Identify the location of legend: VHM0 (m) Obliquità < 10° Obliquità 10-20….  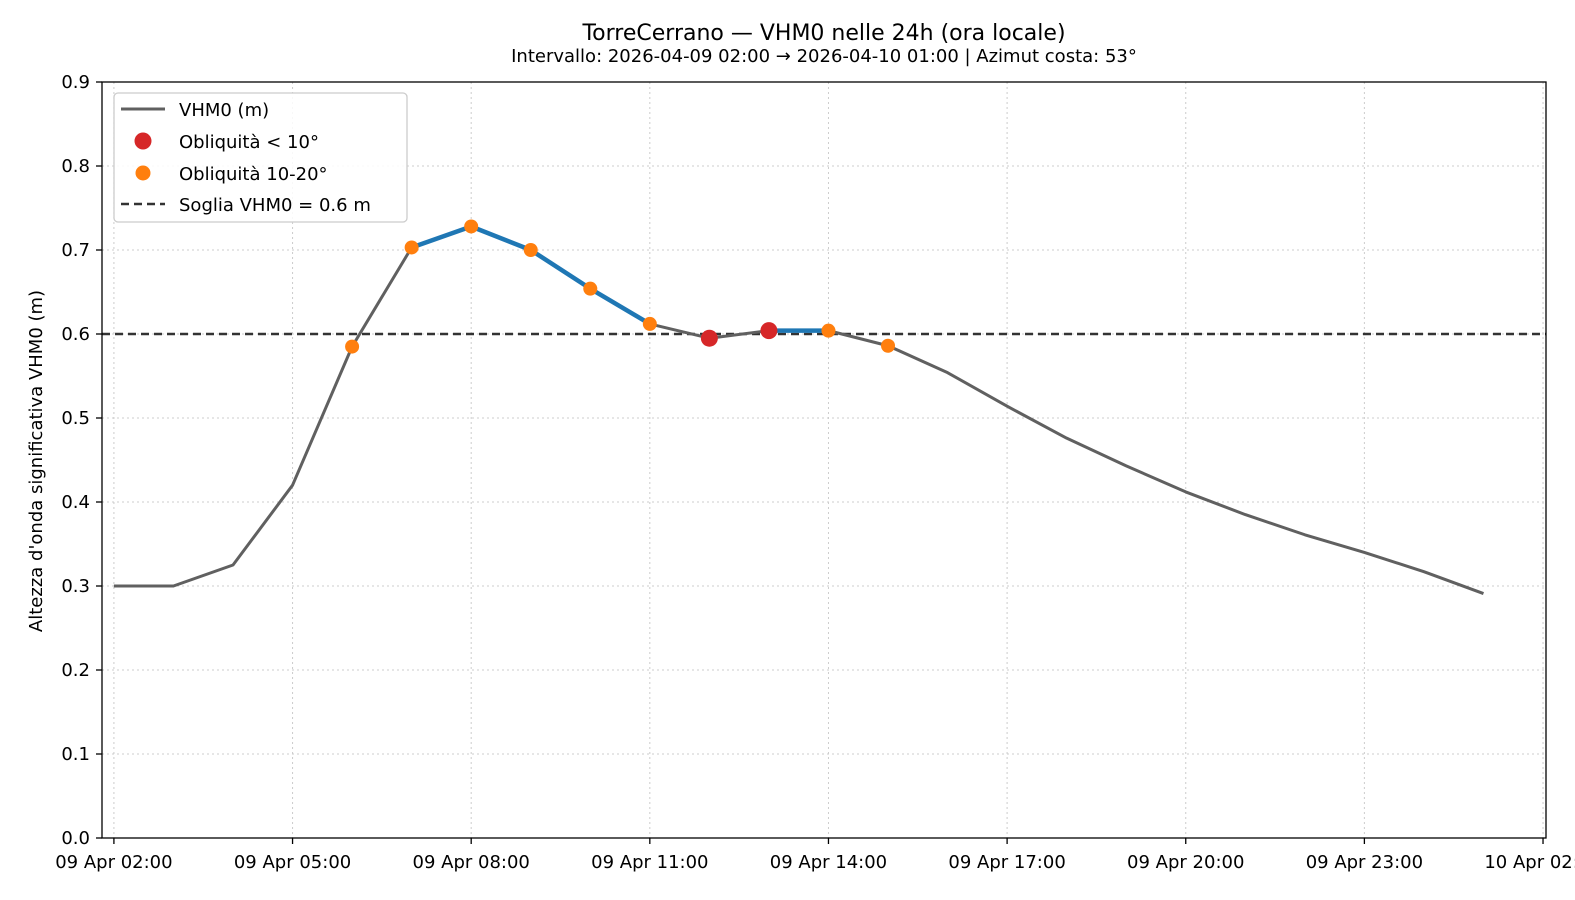
(260, 157).